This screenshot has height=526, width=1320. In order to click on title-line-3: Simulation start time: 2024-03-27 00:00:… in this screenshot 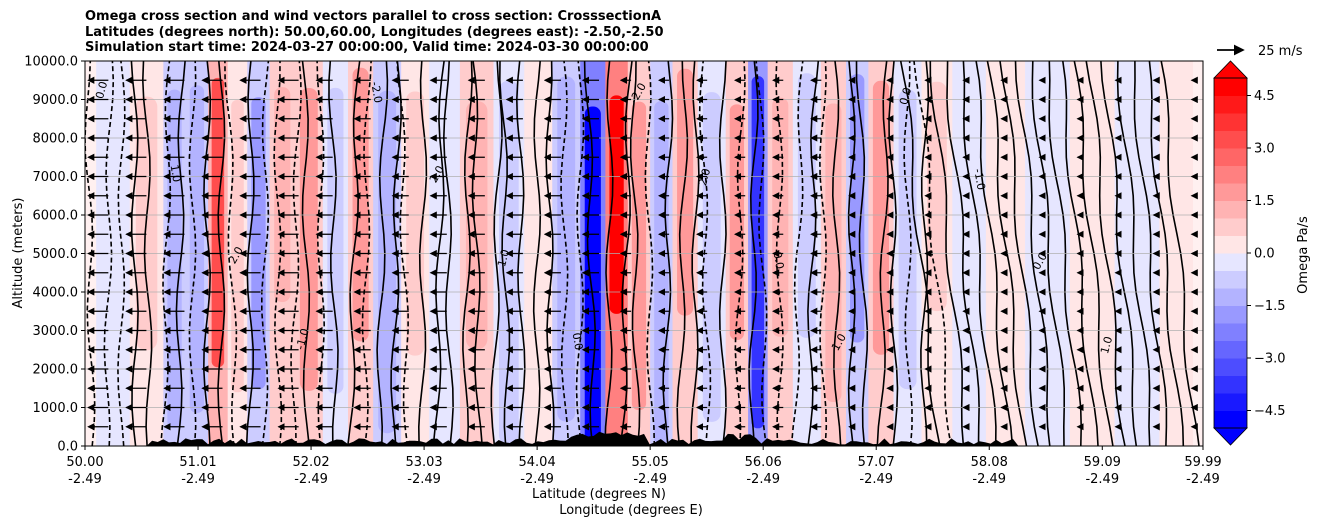, I will do `click(367, 47)`.